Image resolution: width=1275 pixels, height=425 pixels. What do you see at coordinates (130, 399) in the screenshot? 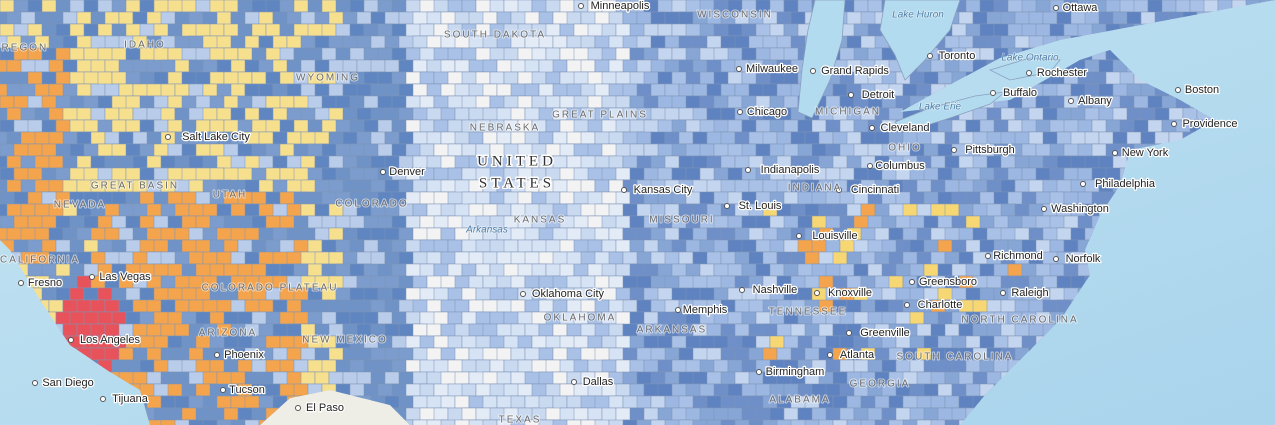
I see `city-label: Tijuana` at bounding box center [130, 399].